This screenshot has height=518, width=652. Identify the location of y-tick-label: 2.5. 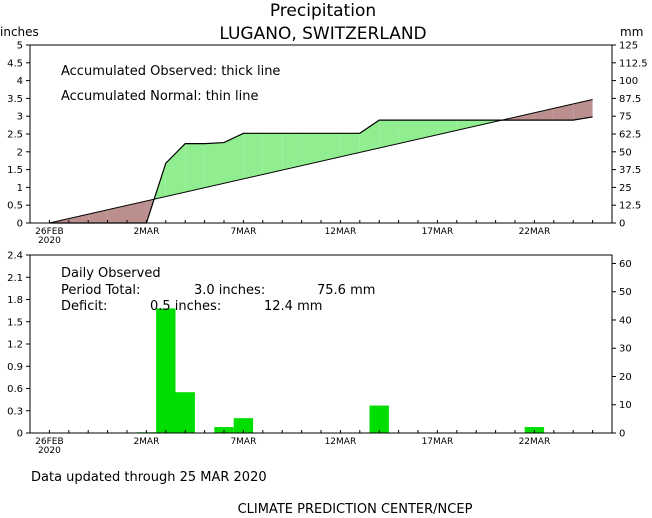
(15, 135).